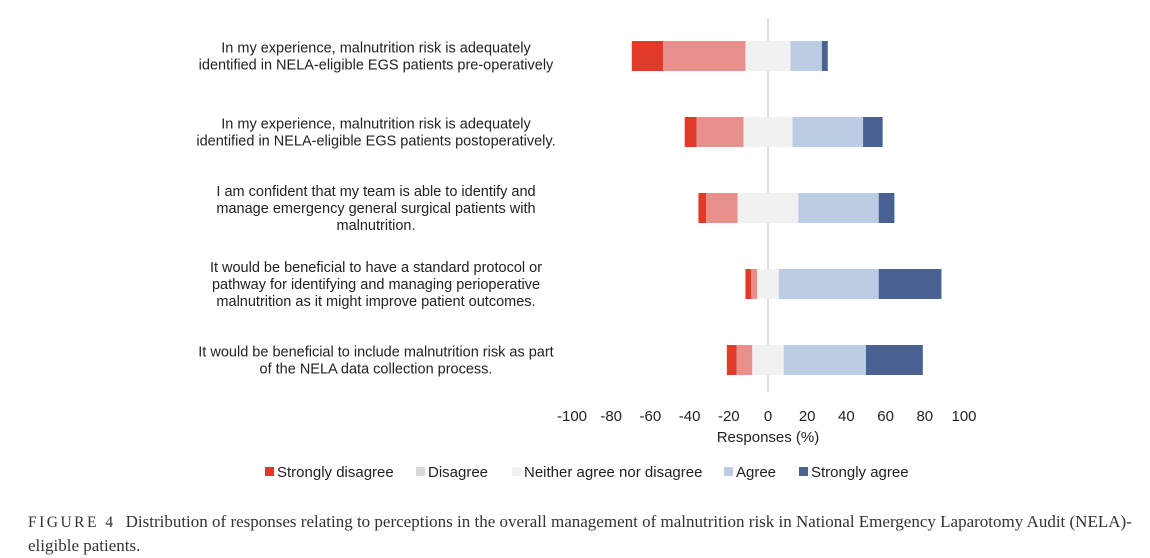 The height and width of the screenshot is (558, 1150). What do you see at coordinates (860, 472) in the screenshot?
I see `legend-label: Strongly agree` at bounding box center [860, 472].